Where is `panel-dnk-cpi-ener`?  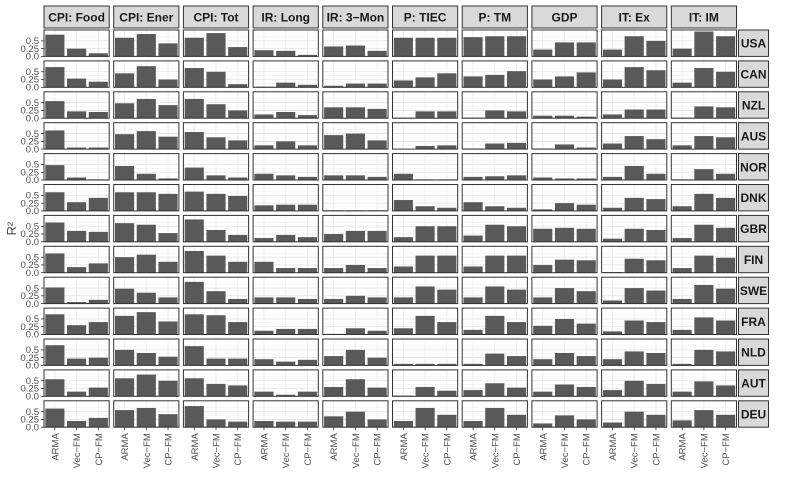 panel-dnk-cpi-ener is located at coordinates (146, 198).